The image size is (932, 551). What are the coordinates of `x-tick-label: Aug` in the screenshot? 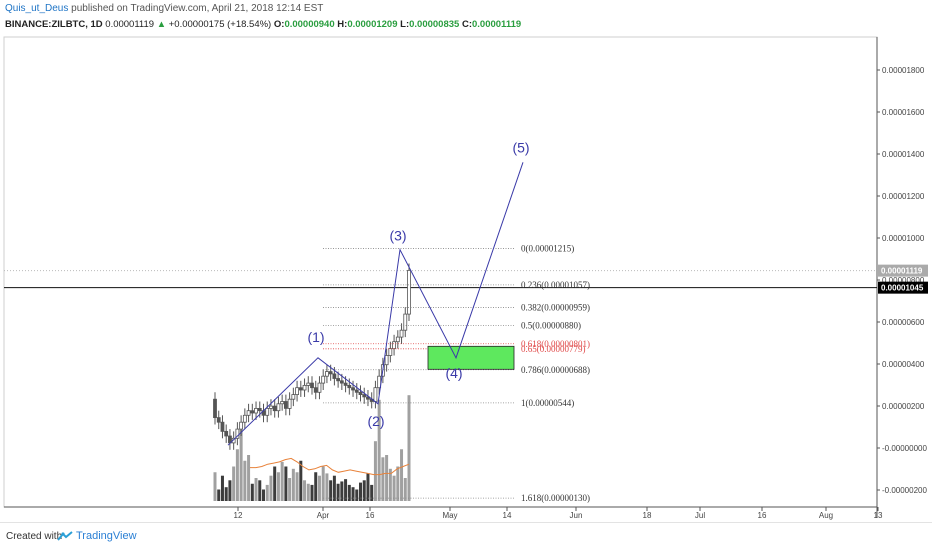 It's located at (826, 515).